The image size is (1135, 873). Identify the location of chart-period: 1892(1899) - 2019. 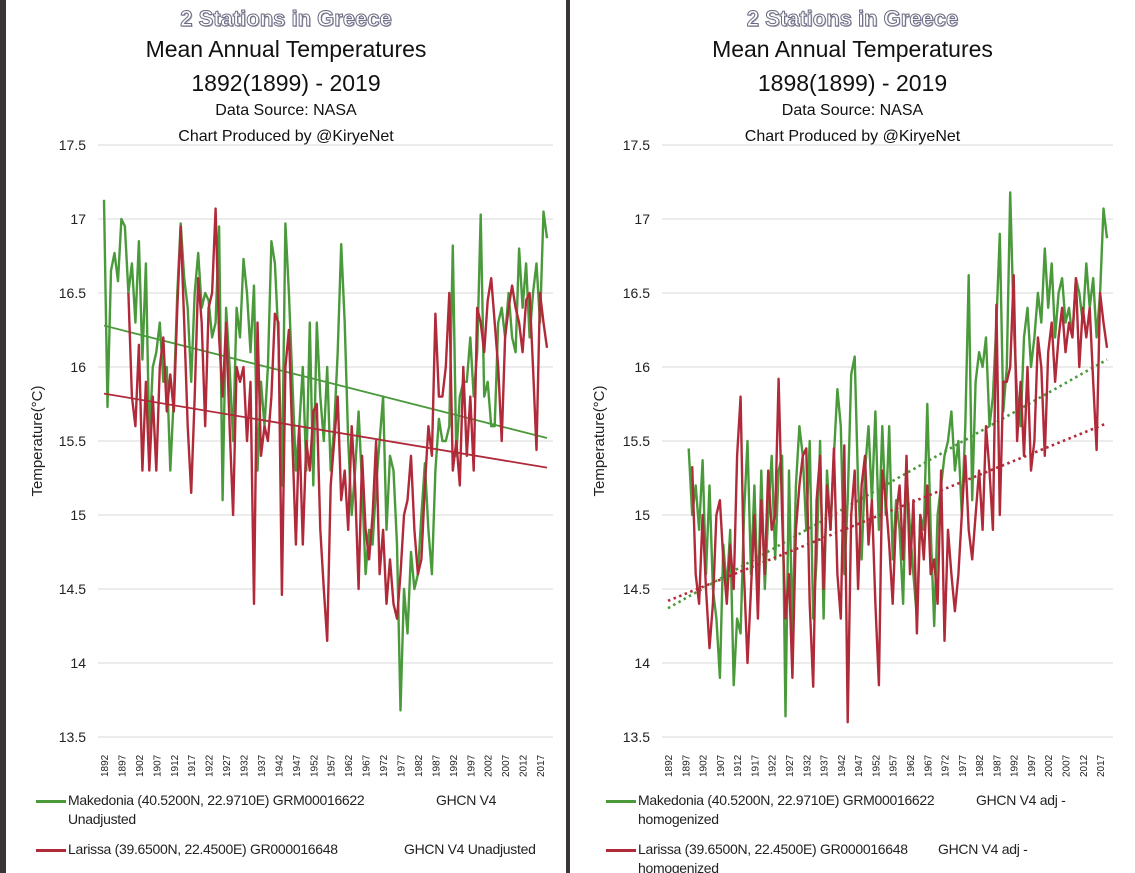
(286, 83).